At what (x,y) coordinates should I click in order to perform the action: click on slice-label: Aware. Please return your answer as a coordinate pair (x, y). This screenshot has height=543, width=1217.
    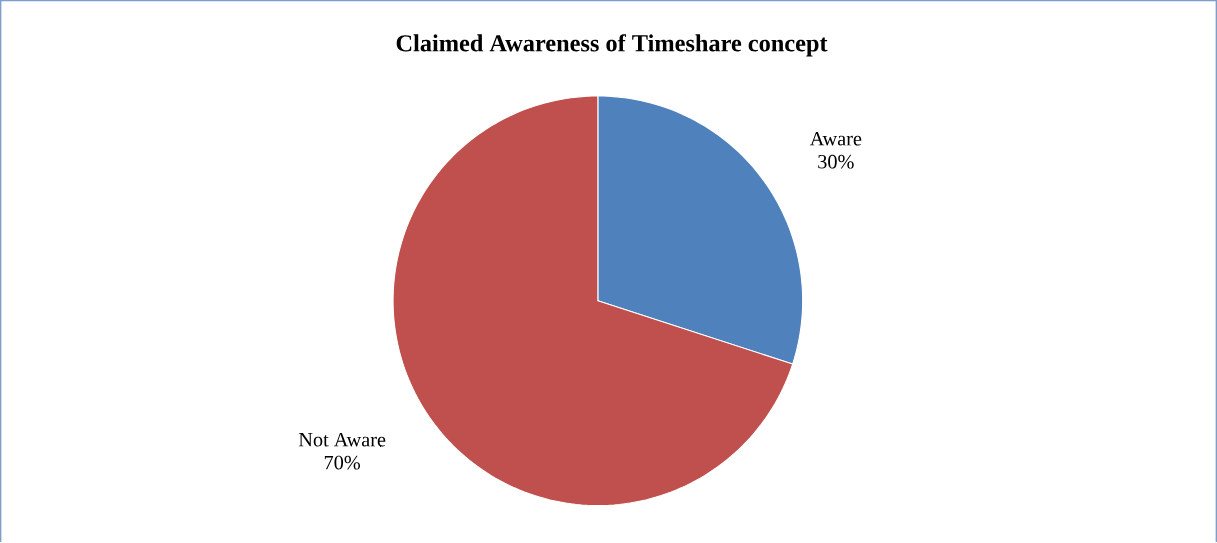
    Looking at the image, I should click on (835, 139).